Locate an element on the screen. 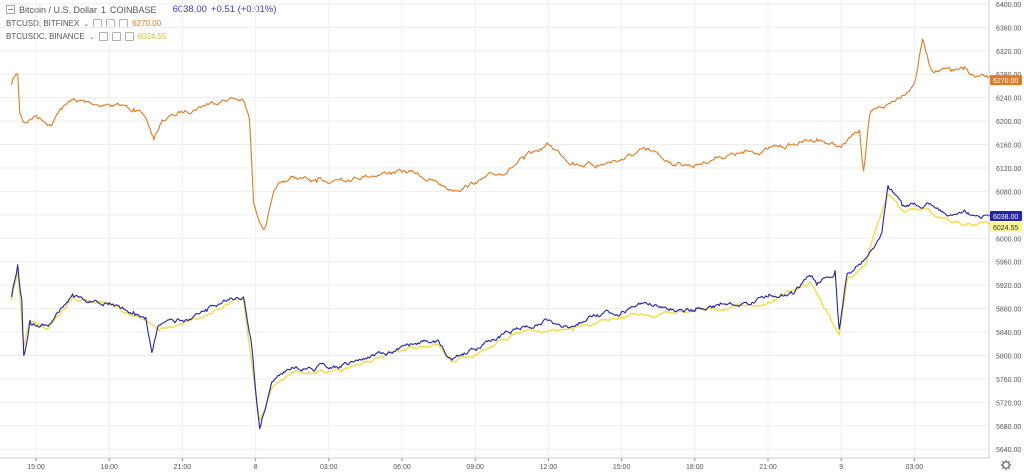 The height and width of the screenshot is (473, 1024). x-tick-label: 12:00 is located at coordinates (549, 467).